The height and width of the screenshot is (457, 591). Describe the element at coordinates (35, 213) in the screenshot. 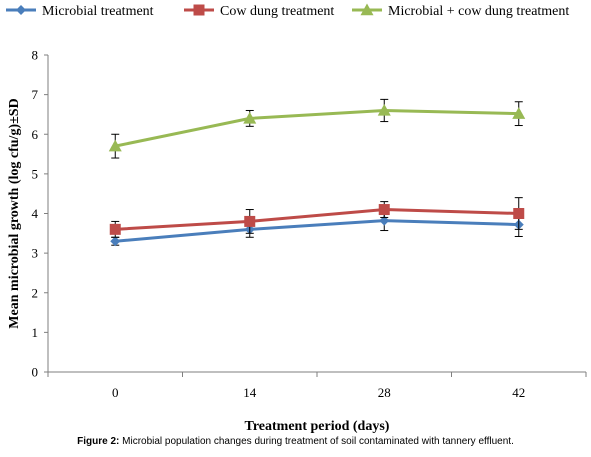

I see `y-tick-label: 4` at that location.